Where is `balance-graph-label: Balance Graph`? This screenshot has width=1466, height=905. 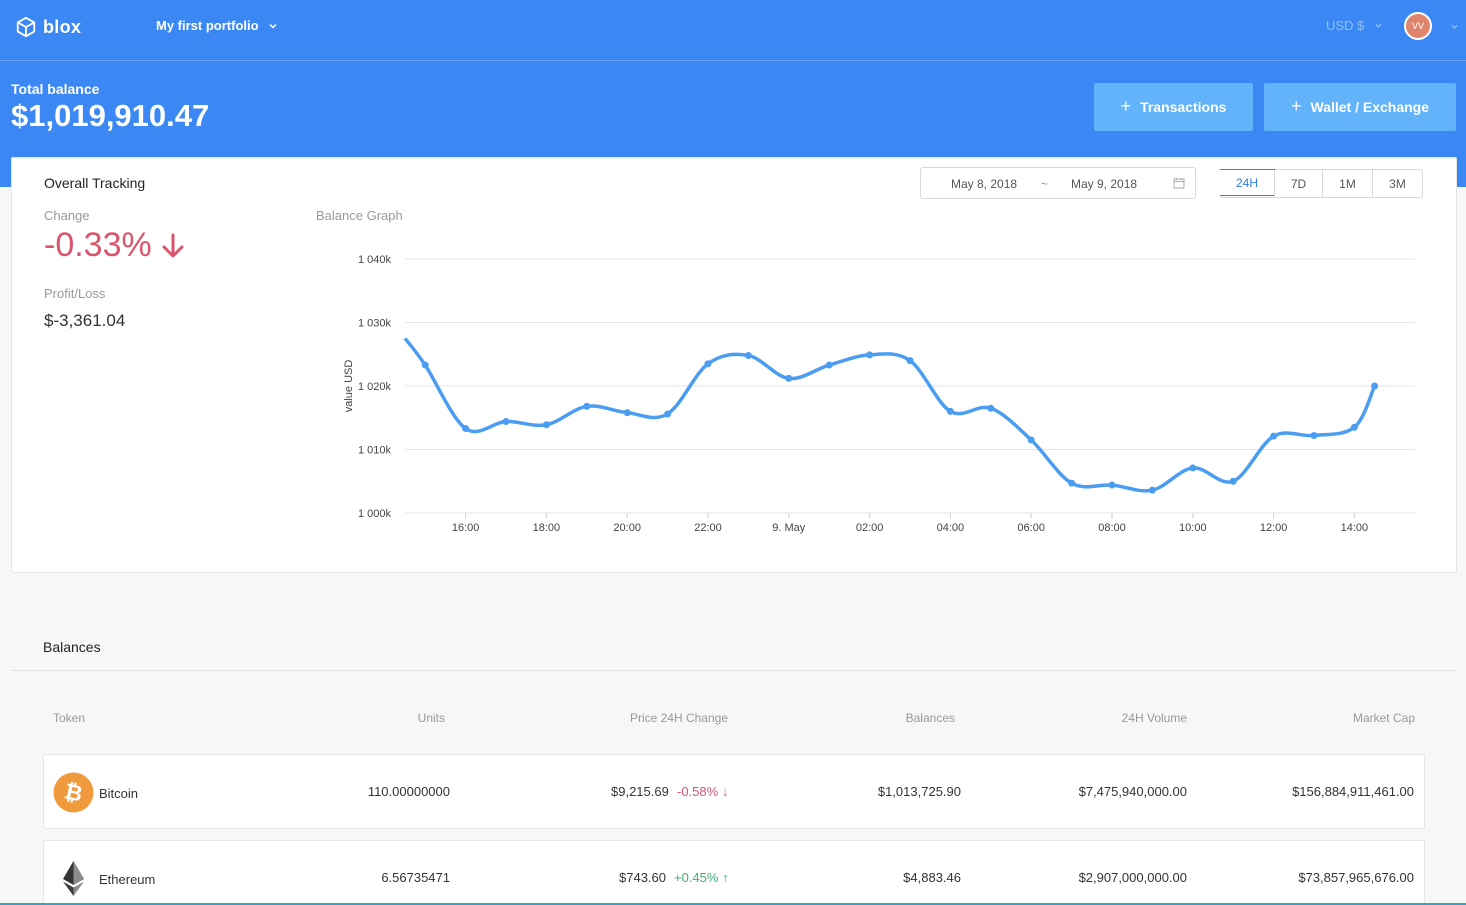
balance-graph-label: Balance Graph is located at coordinates (359, 215).